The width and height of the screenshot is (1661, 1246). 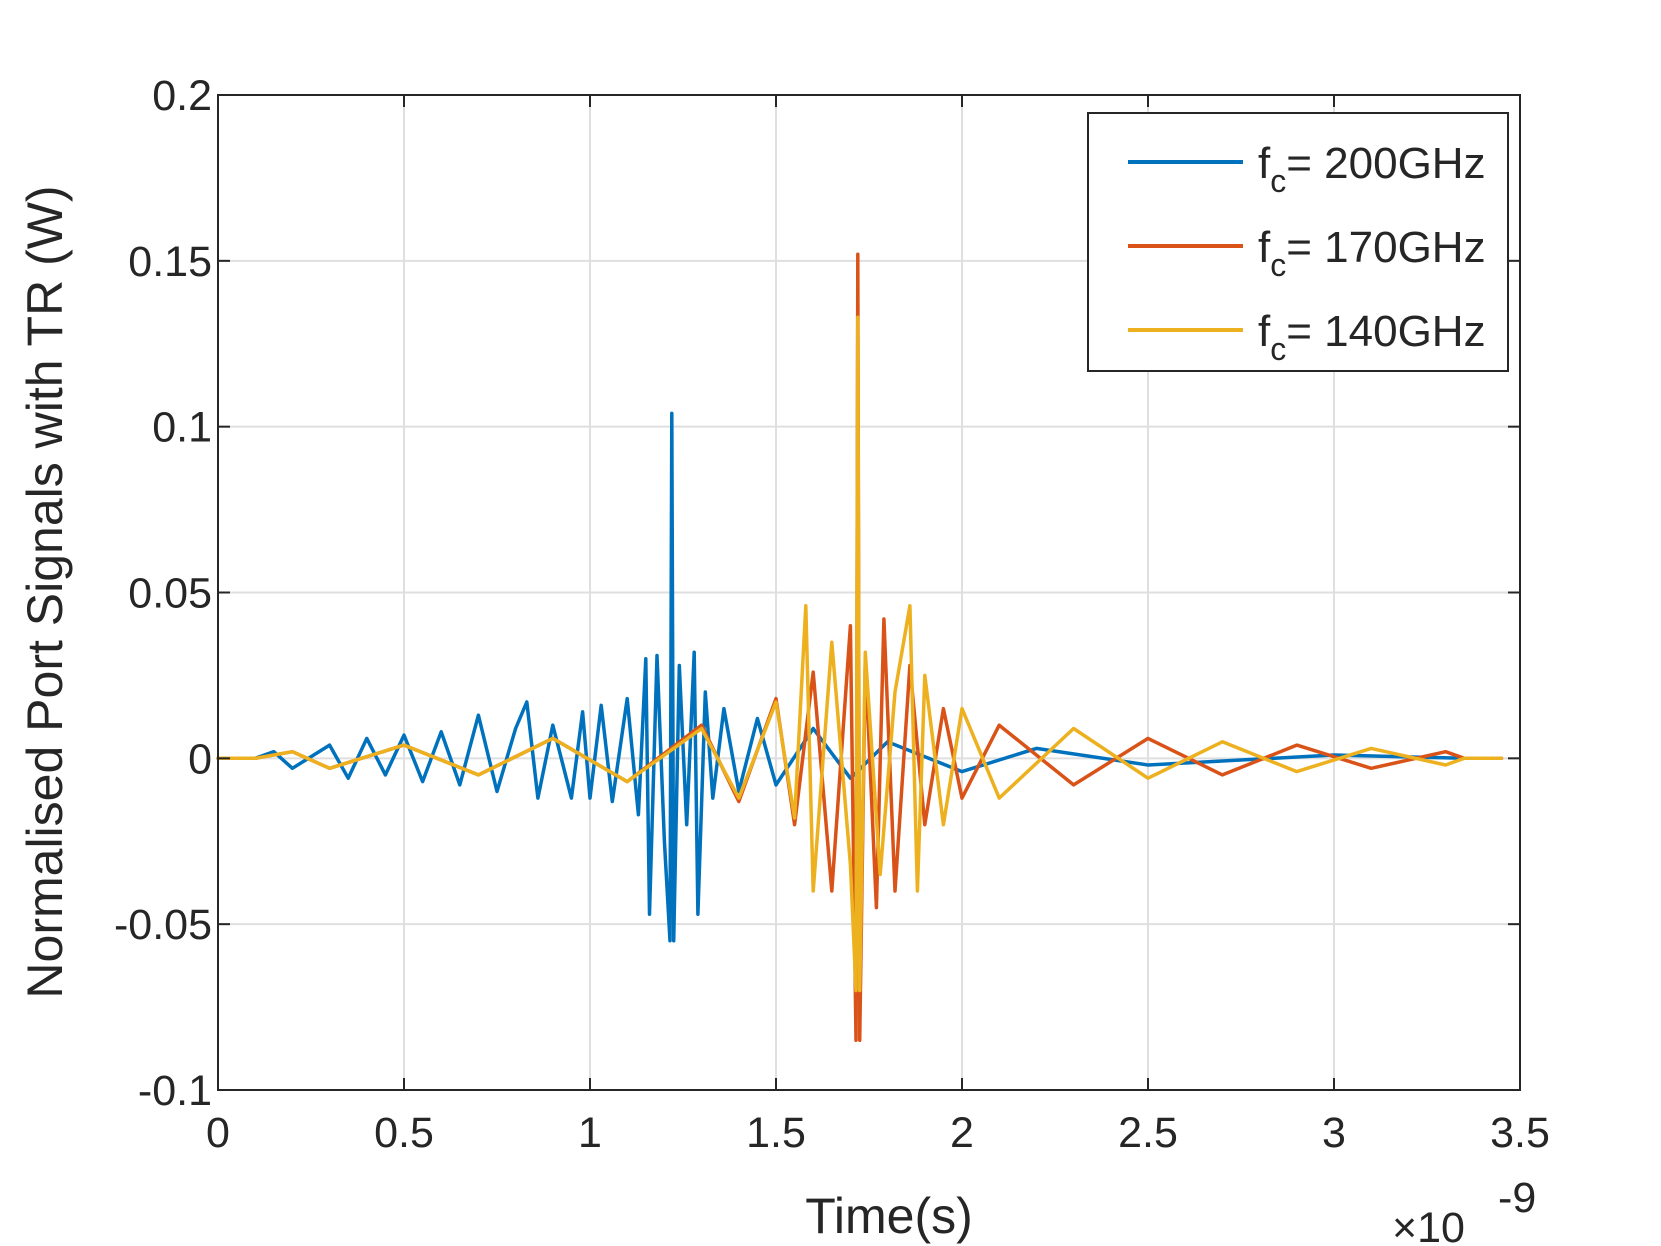 I want to click on y-tick-label: -0.05, so click(x=163, y=925).